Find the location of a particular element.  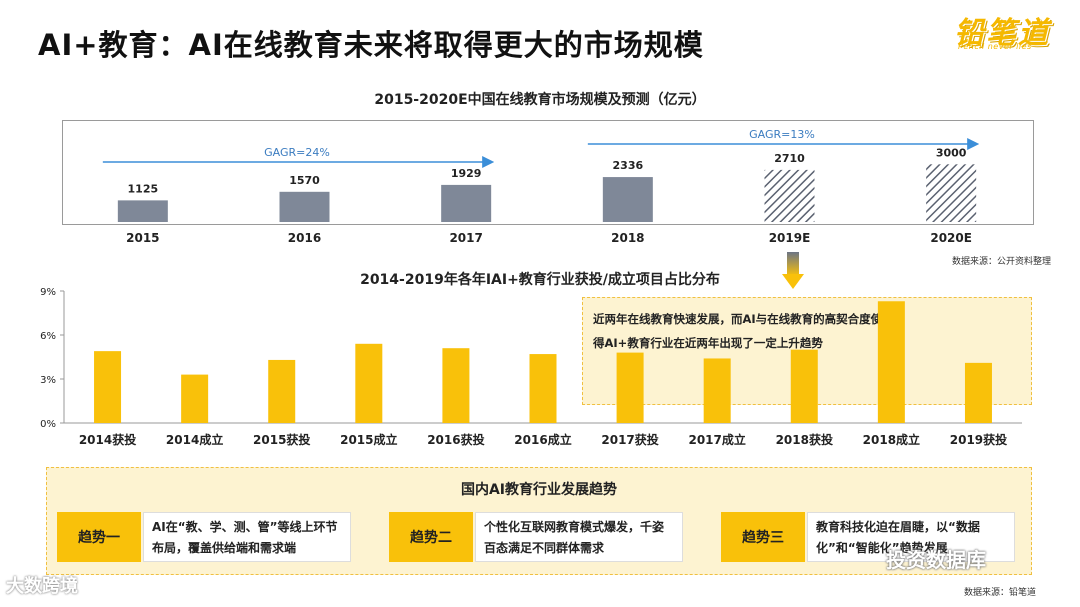

market-value-label-2018: 2336 is located at coordinates (628, 165).